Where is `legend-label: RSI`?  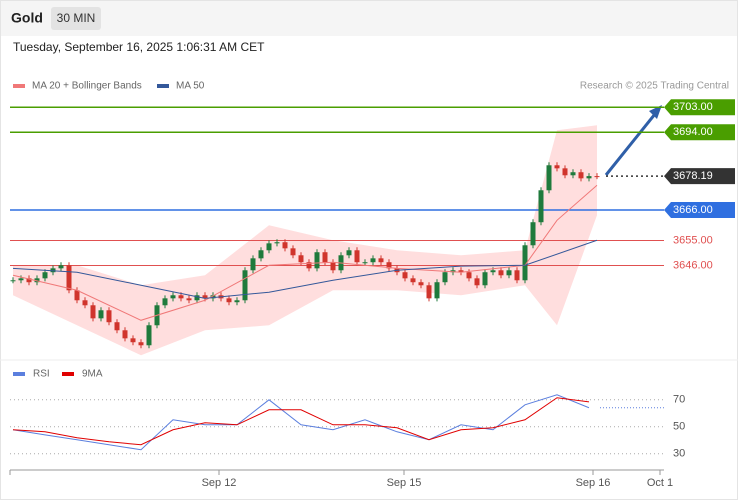
legend-label: RSI is located at coordinates (41, 374).